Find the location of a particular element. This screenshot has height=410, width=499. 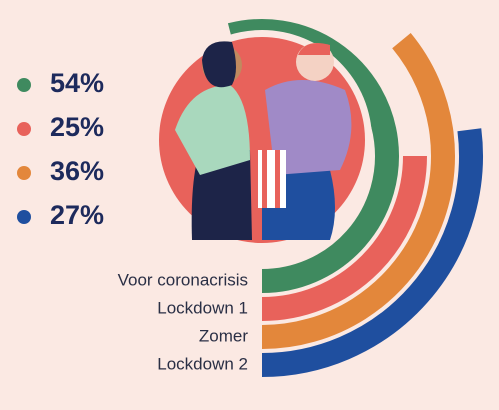

category-label: Voor coronacrisis is located at coordinates (183, 279).